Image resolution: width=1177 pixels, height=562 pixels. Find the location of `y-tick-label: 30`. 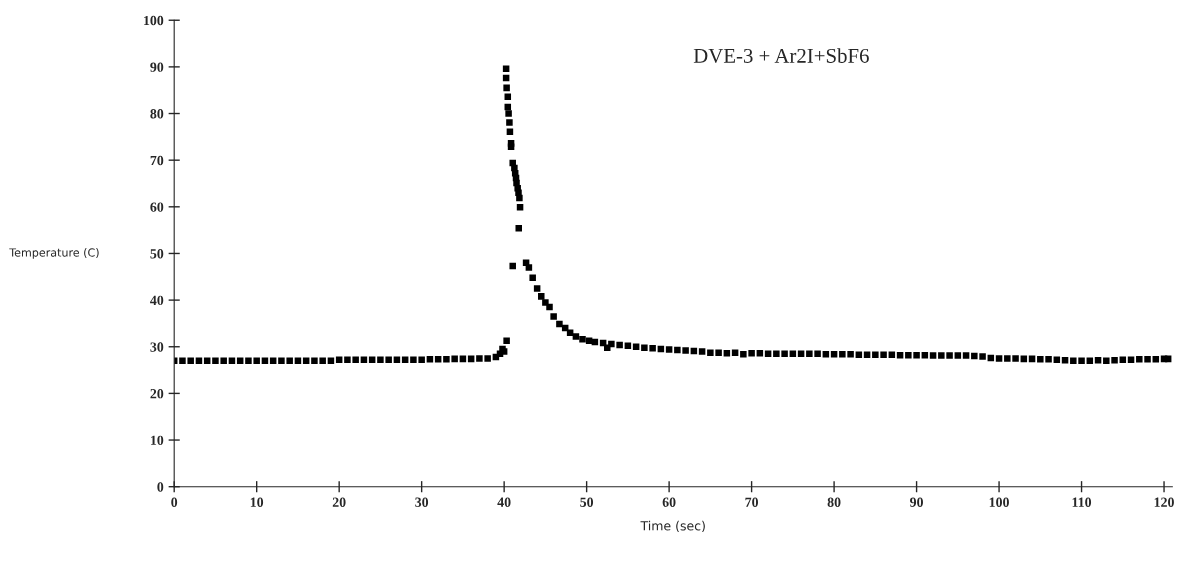

y-tick-label: 30 is located at coordinates (157, 347).